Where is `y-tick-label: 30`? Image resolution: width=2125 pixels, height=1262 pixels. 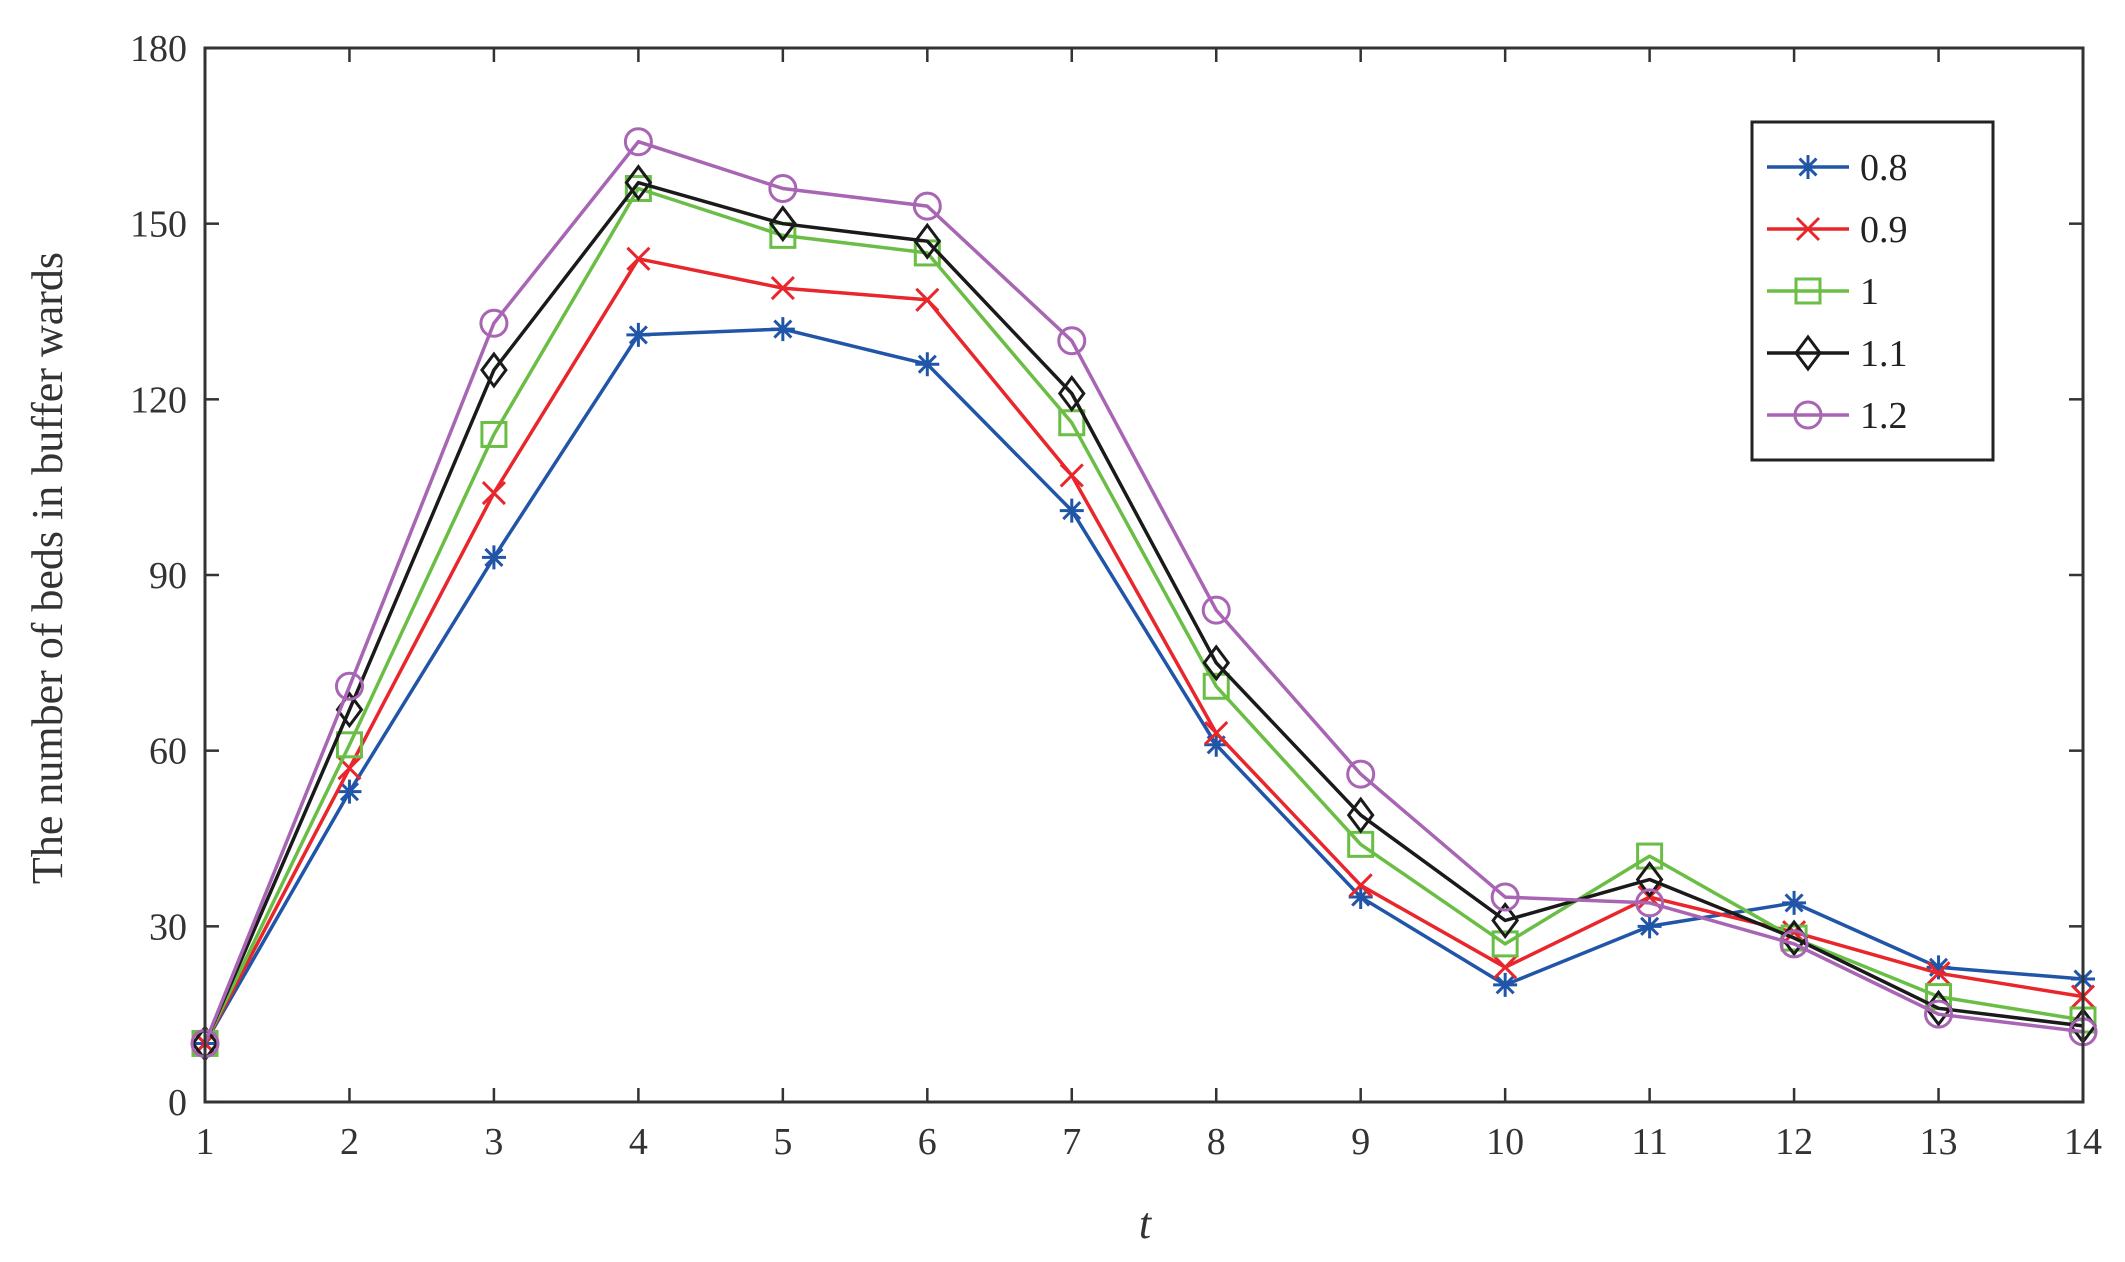 y-tick-label: 30 is located at coordinates (168, 927).